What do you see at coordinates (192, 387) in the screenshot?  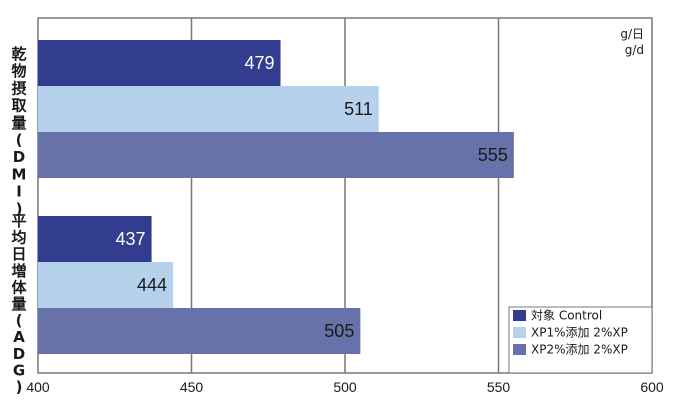 I see `x-tick-label: 450` at bounding box center [192, 387].